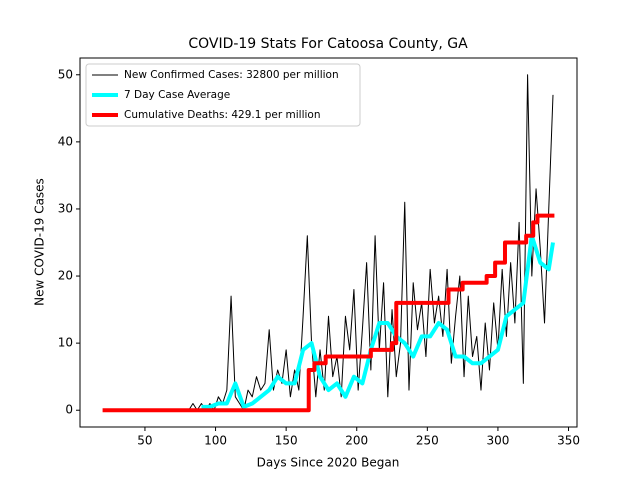  What do you see at coordinates (177, 95) in the screenshot?
I see `legend-label: 7 Day Case Average` at bounding box center [177, 95].